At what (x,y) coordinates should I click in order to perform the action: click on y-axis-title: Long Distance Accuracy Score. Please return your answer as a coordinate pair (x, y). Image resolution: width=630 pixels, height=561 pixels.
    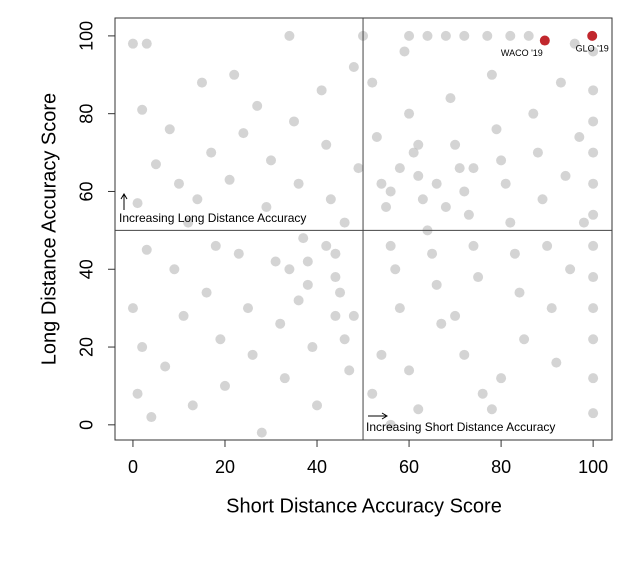
    Looking at the image, I should click on (49, 229).